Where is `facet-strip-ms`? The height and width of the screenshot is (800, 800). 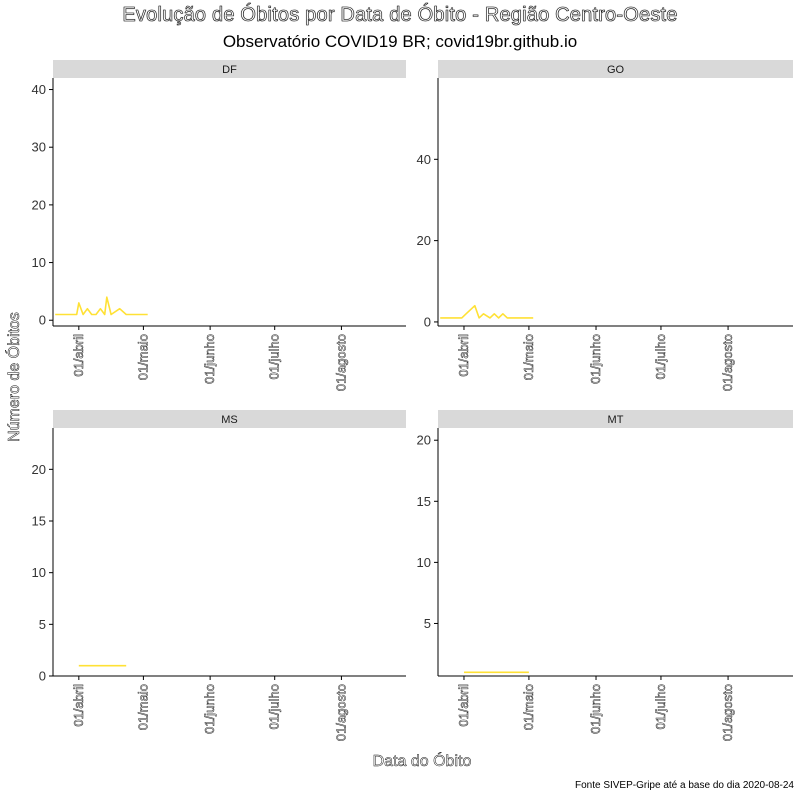
facet-strip-ms is located at coordinates (229, 419).